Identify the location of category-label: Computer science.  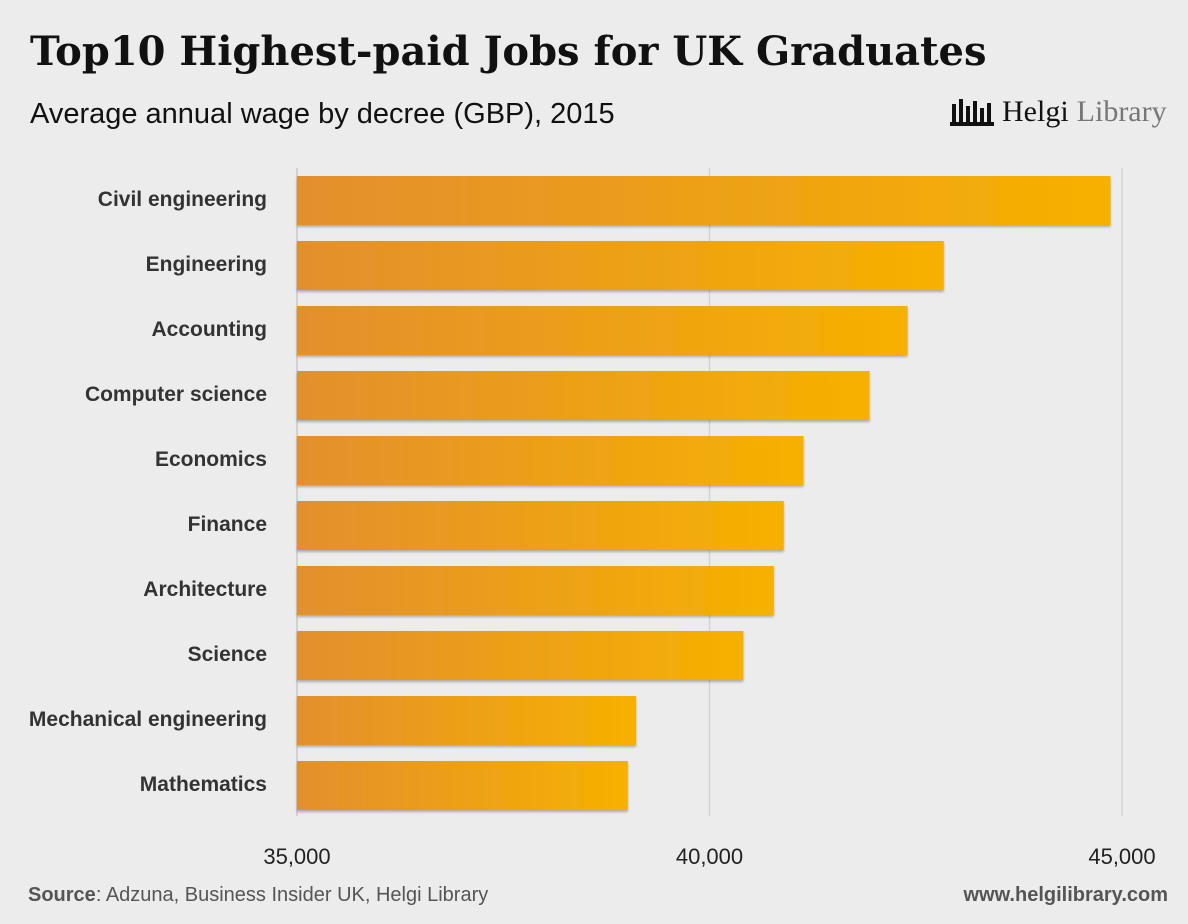
(176, 394).